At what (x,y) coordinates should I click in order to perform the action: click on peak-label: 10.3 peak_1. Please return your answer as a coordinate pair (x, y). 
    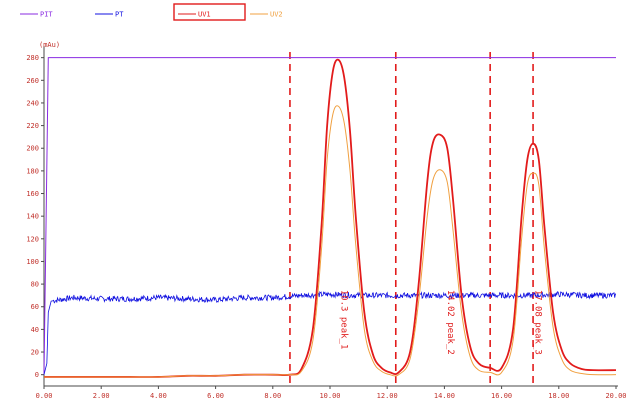
    Looking at the image, I should click on (344, 320).